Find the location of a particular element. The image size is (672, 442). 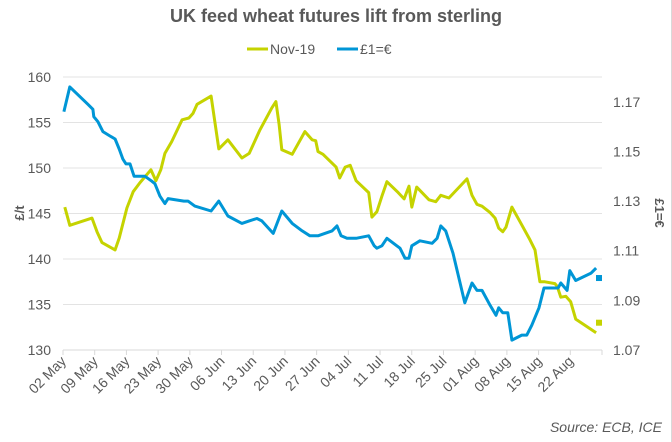

latest-marker-gbp-eur is located at coordinates (599, 278).